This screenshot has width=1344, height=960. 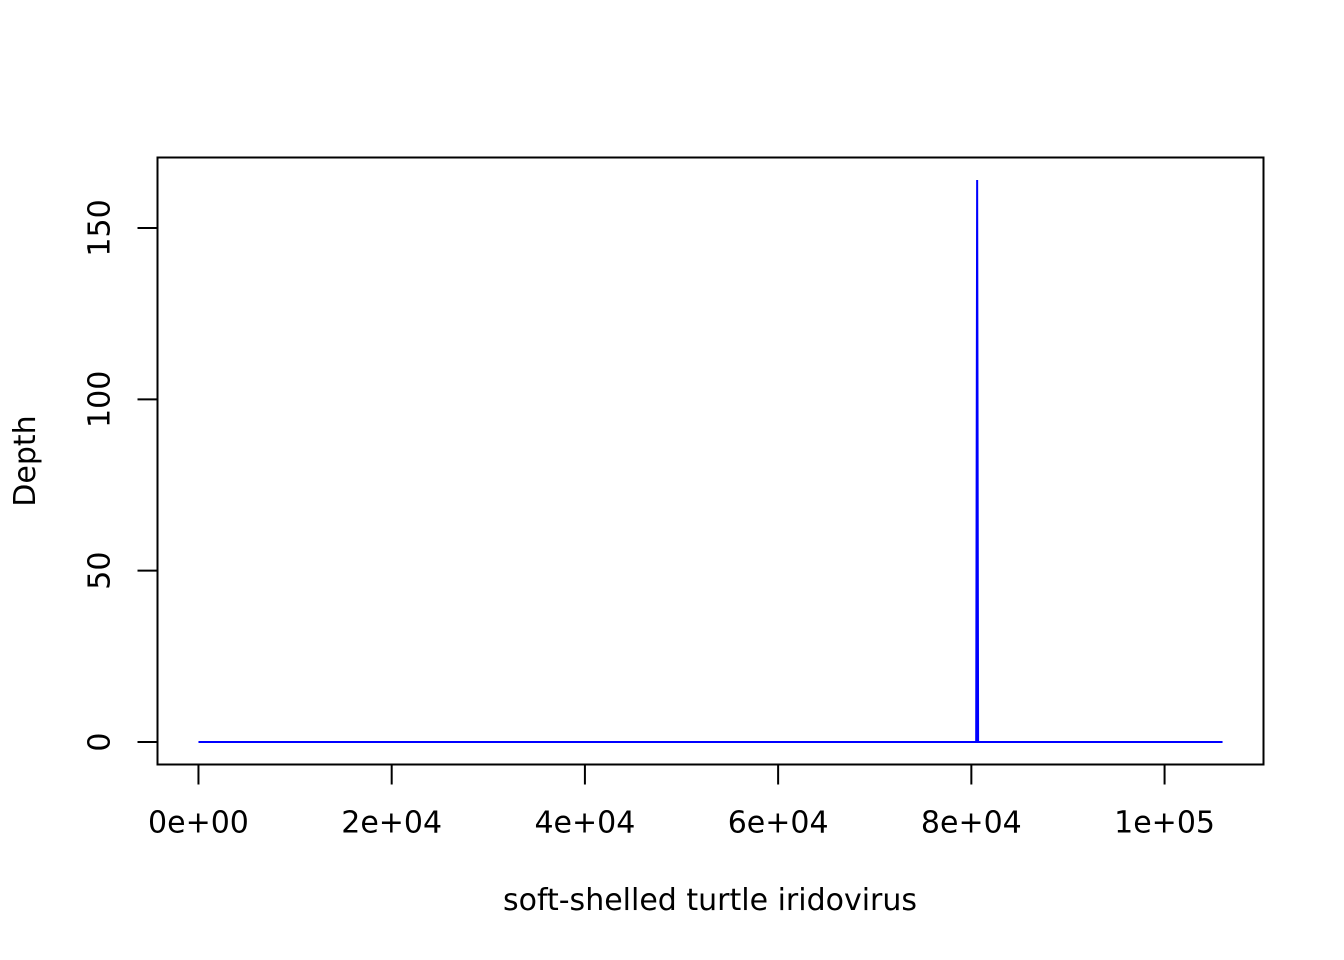 I want to click on y-axis-title: Depth, so click(x=25, y=460).